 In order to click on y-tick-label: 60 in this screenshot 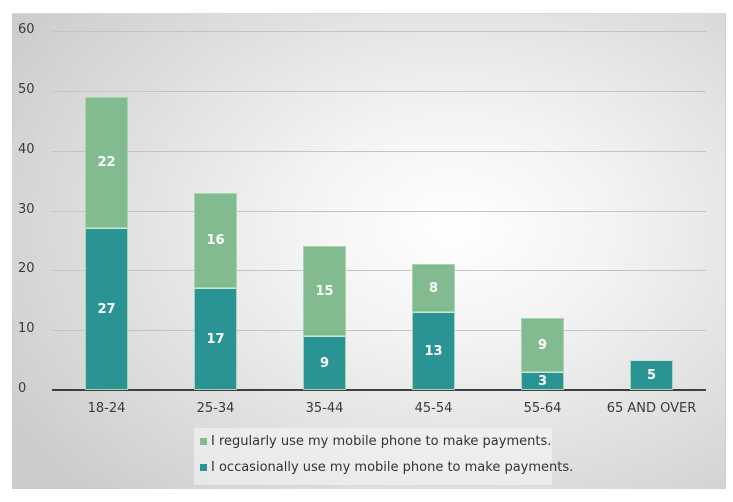, I will do `click(26, 29)`.